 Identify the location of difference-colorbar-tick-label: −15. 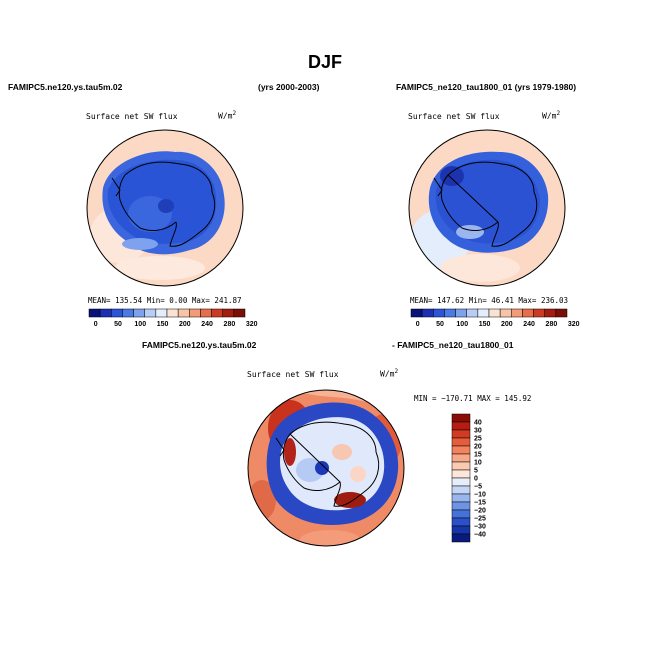
(480, 503).